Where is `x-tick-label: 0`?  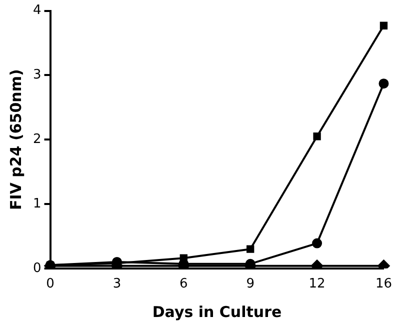 x-tick-label: 0 is located at coordinates (50, 284).